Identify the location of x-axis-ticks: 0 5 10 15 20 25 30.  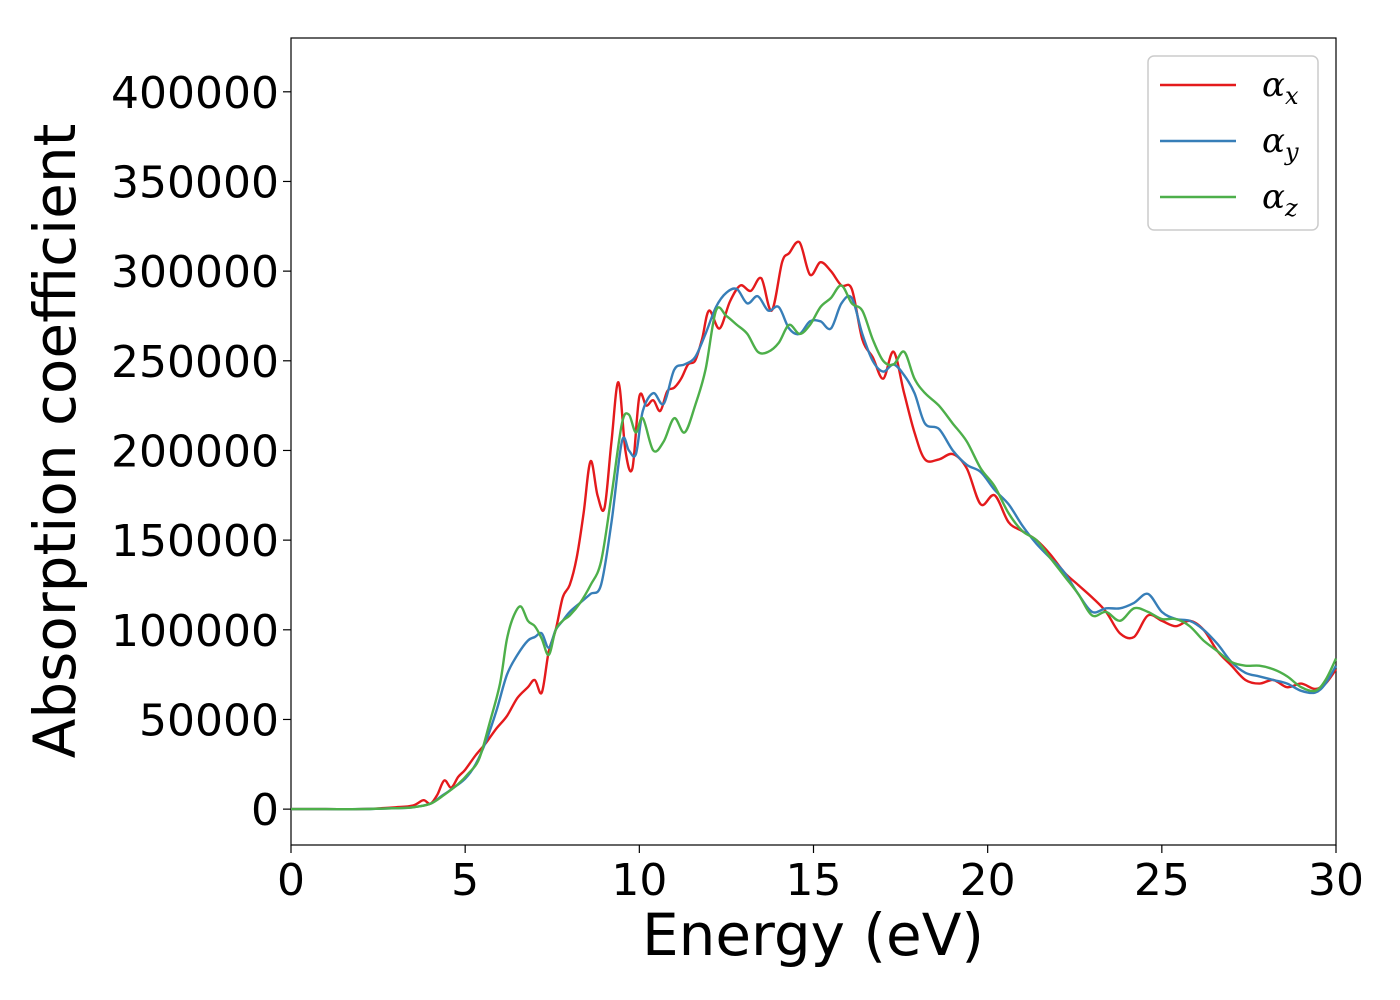
(820, 875).